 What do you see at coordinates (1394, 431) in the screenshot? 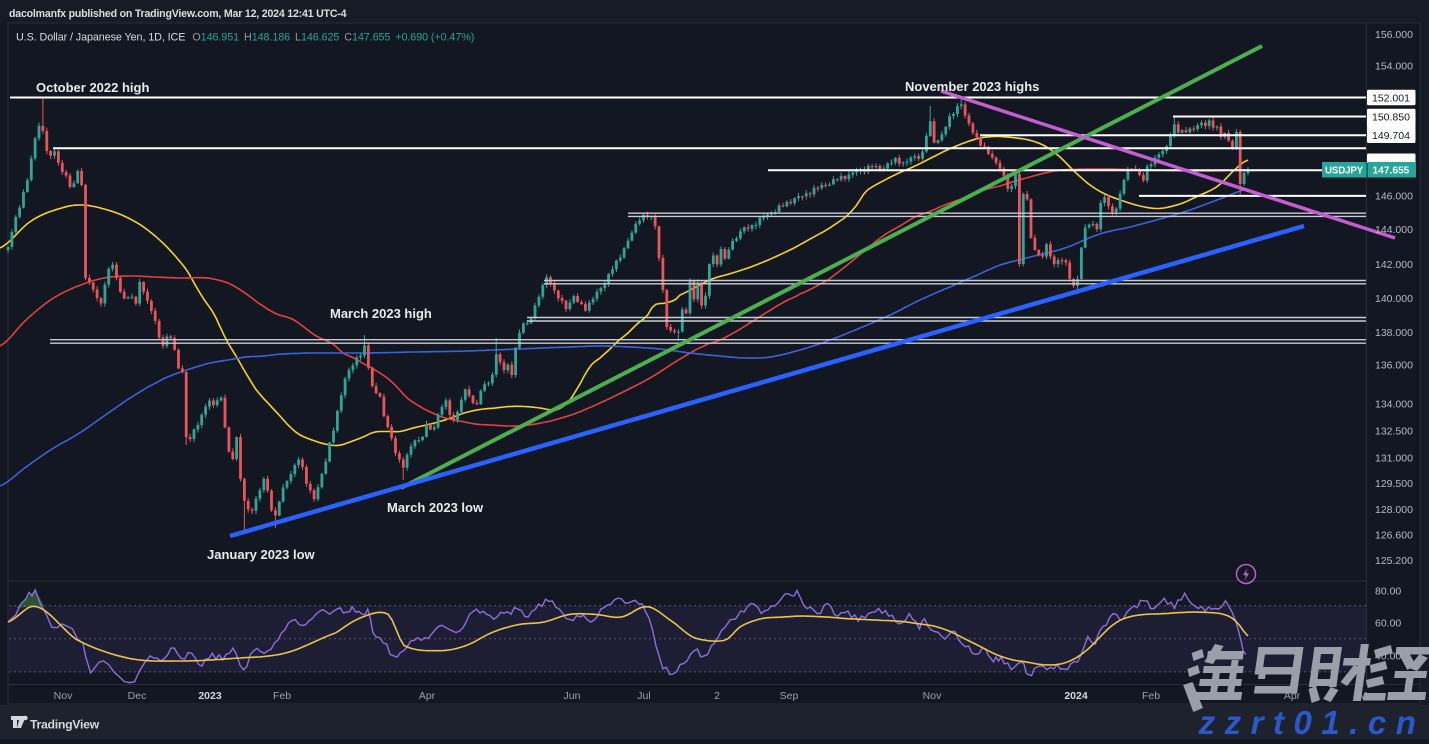
I see `svg-text: 132.500` at bounding box center [1394, 431].